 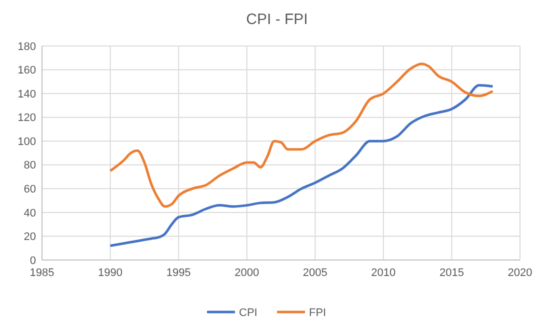 I want to click on x-tick-label: 2020, so click(x=520, y=273).